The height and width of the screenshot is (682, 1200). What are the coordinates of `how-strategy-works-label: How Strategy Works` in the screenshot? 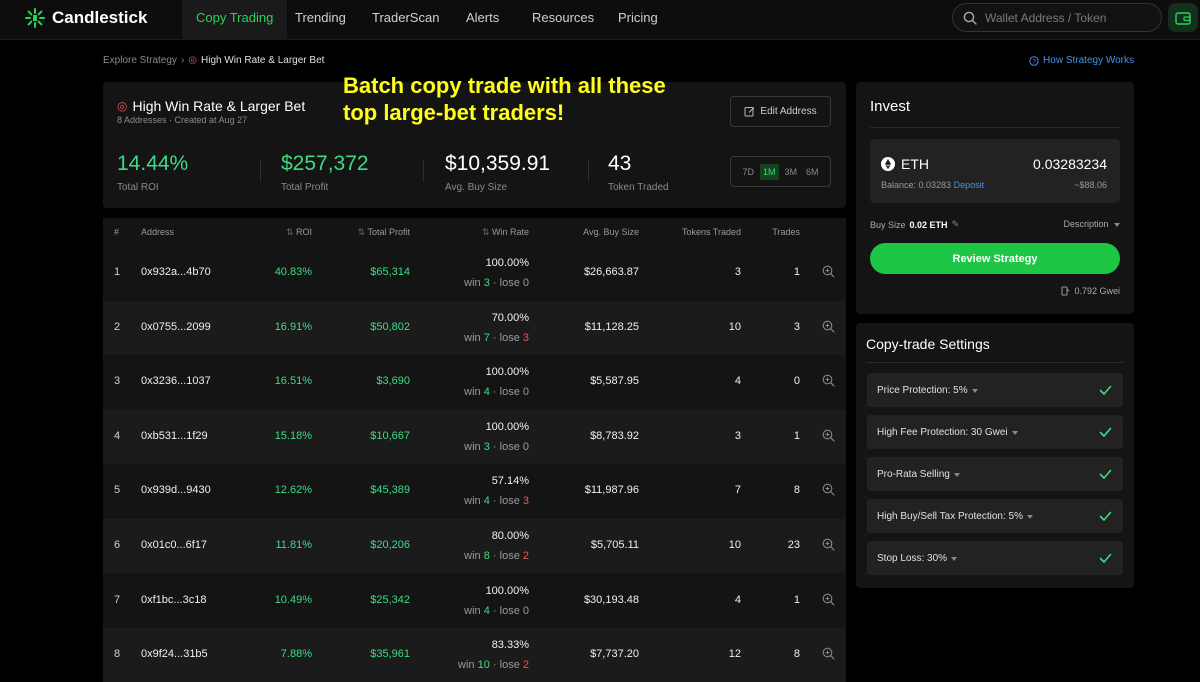 It's located at (1088, 60).